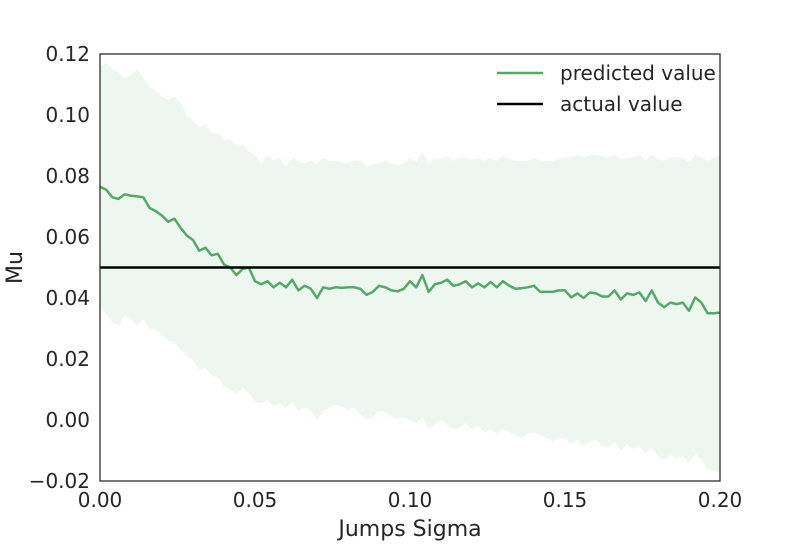  What do you see at coordinates (15, 267) in the screenshot?
I see `y-axis-label: Mu` at bounding box center [15, 267].